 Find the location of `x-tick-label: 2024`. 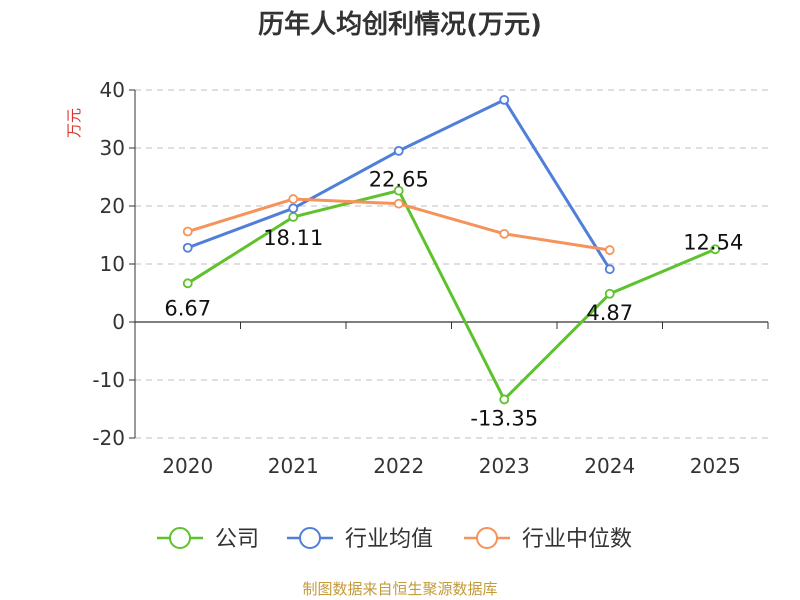

x-tick-label: 2024 is located at coordinates (609, 466).